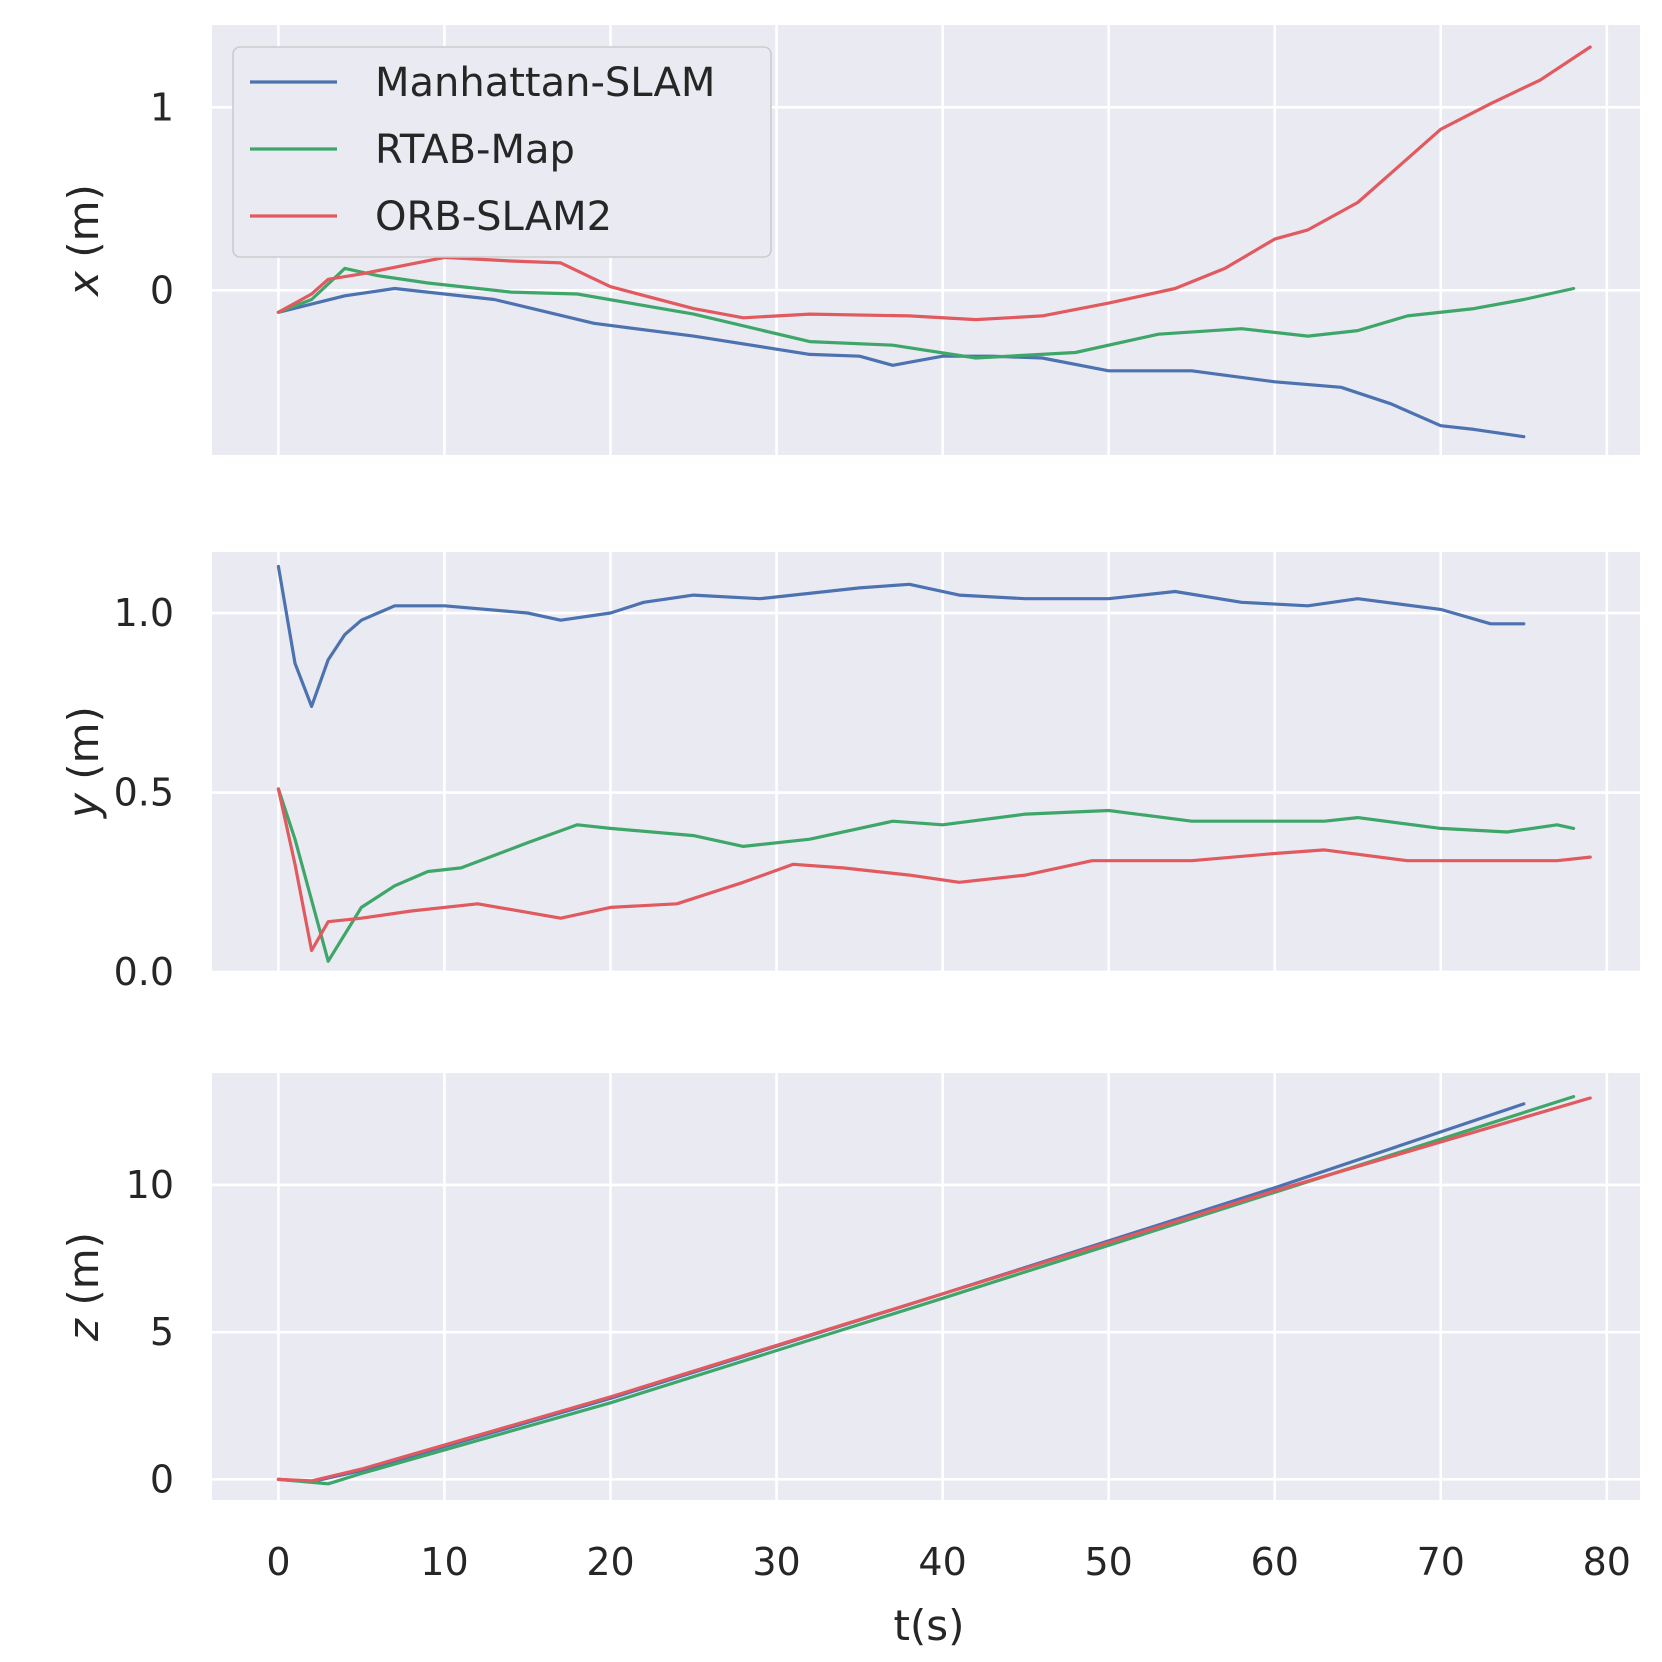 The height and width of the screenshot is (1662, 1662). I want to click on panel-x-ylabel: x (m), so click(83, 241).